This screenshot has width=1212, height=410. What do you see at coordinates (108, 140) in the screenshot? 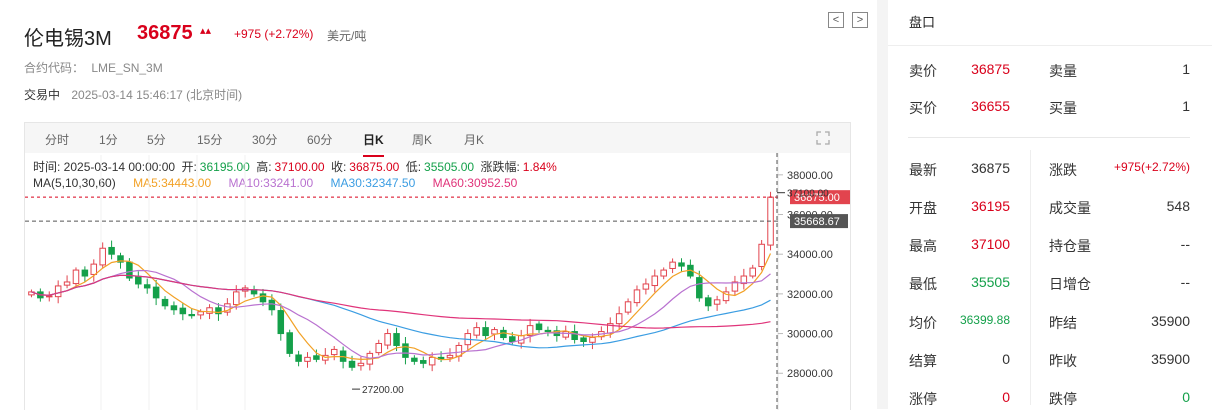
I see `tab-1min: 1分` at bounding box center [108, 140].